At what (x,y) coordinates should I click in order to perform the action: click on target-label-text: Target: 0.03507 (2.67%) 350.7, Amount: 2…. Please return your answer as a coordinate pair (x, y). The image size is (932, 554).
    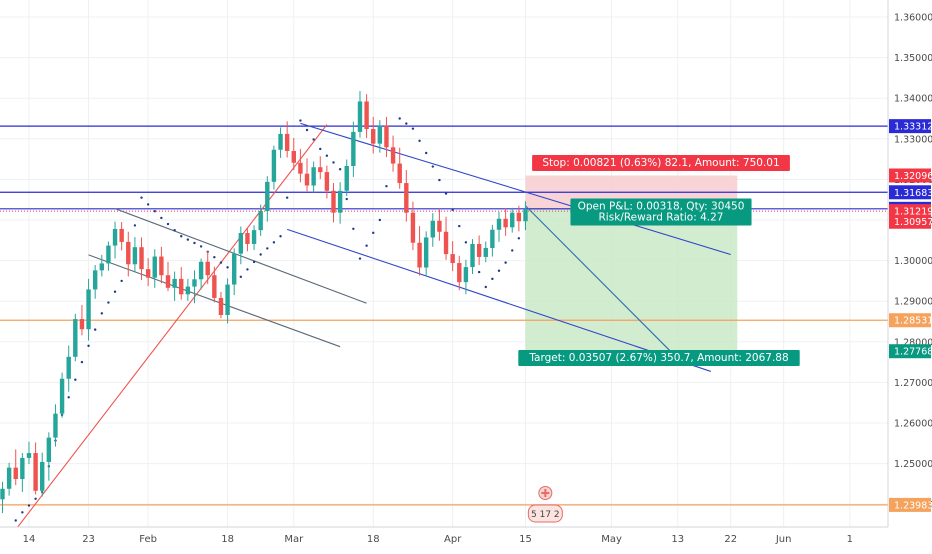
    Looking at the image, I should click on (658, 358).